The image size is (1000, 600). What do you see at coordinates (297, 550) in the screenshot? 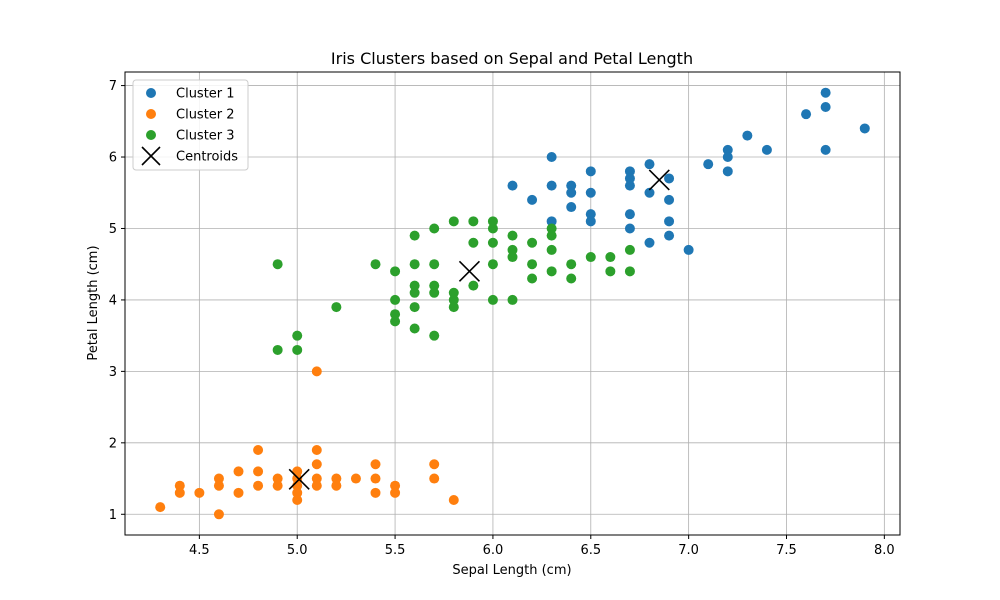
I see `x-tick-label: 5.0` at bounding box center [297, 550].